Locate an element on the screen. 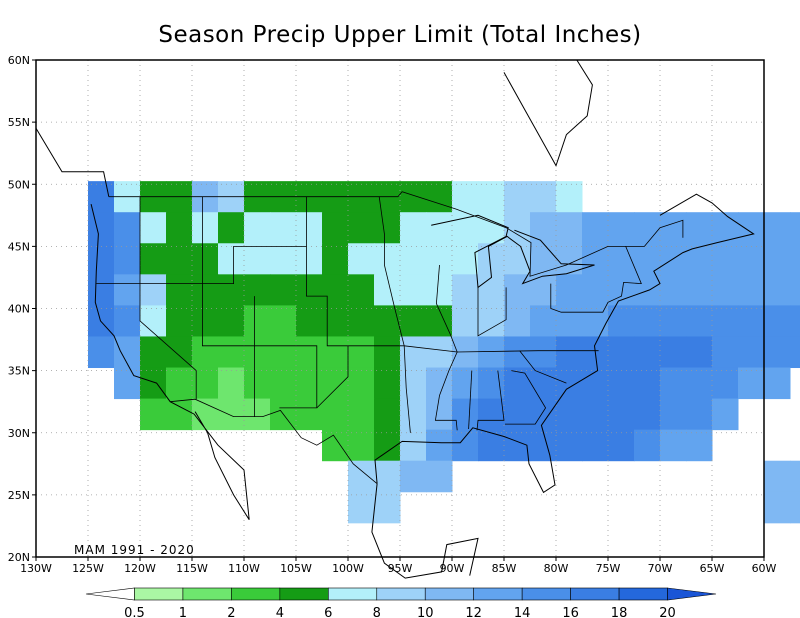 The height and width of the screenshot is (618, 800). y-tick-label: 50N is located at coordinates (19, 184).